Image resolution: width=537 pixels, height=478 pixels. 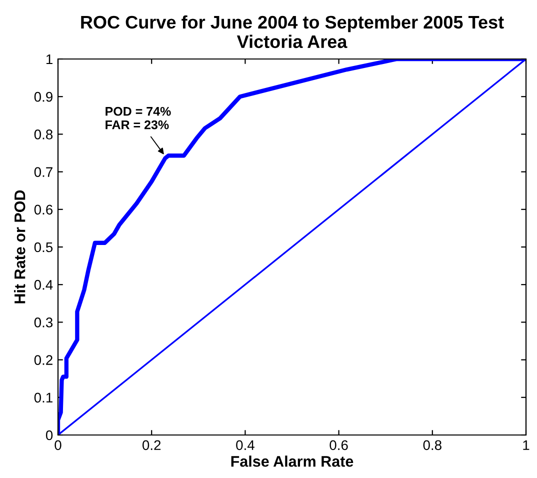 What do you see at coordinates (292, 31) in the screenshot?
I see `chart-title: ROC Curve for June 2004 to September 2005 Test Victoria Area` at bounding box center [292, 31].